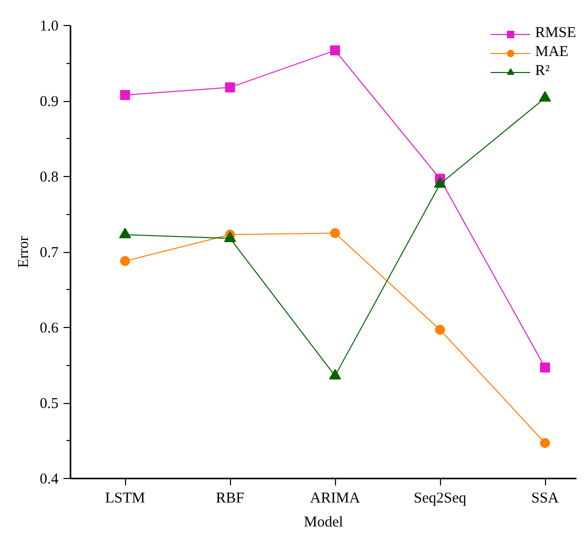 This screenshot has height=533, width=586. What do you see at coordinates (49, 178) in the screenshot?
I see `y-tick-label: 0.8` at bounding box center [49, 178].